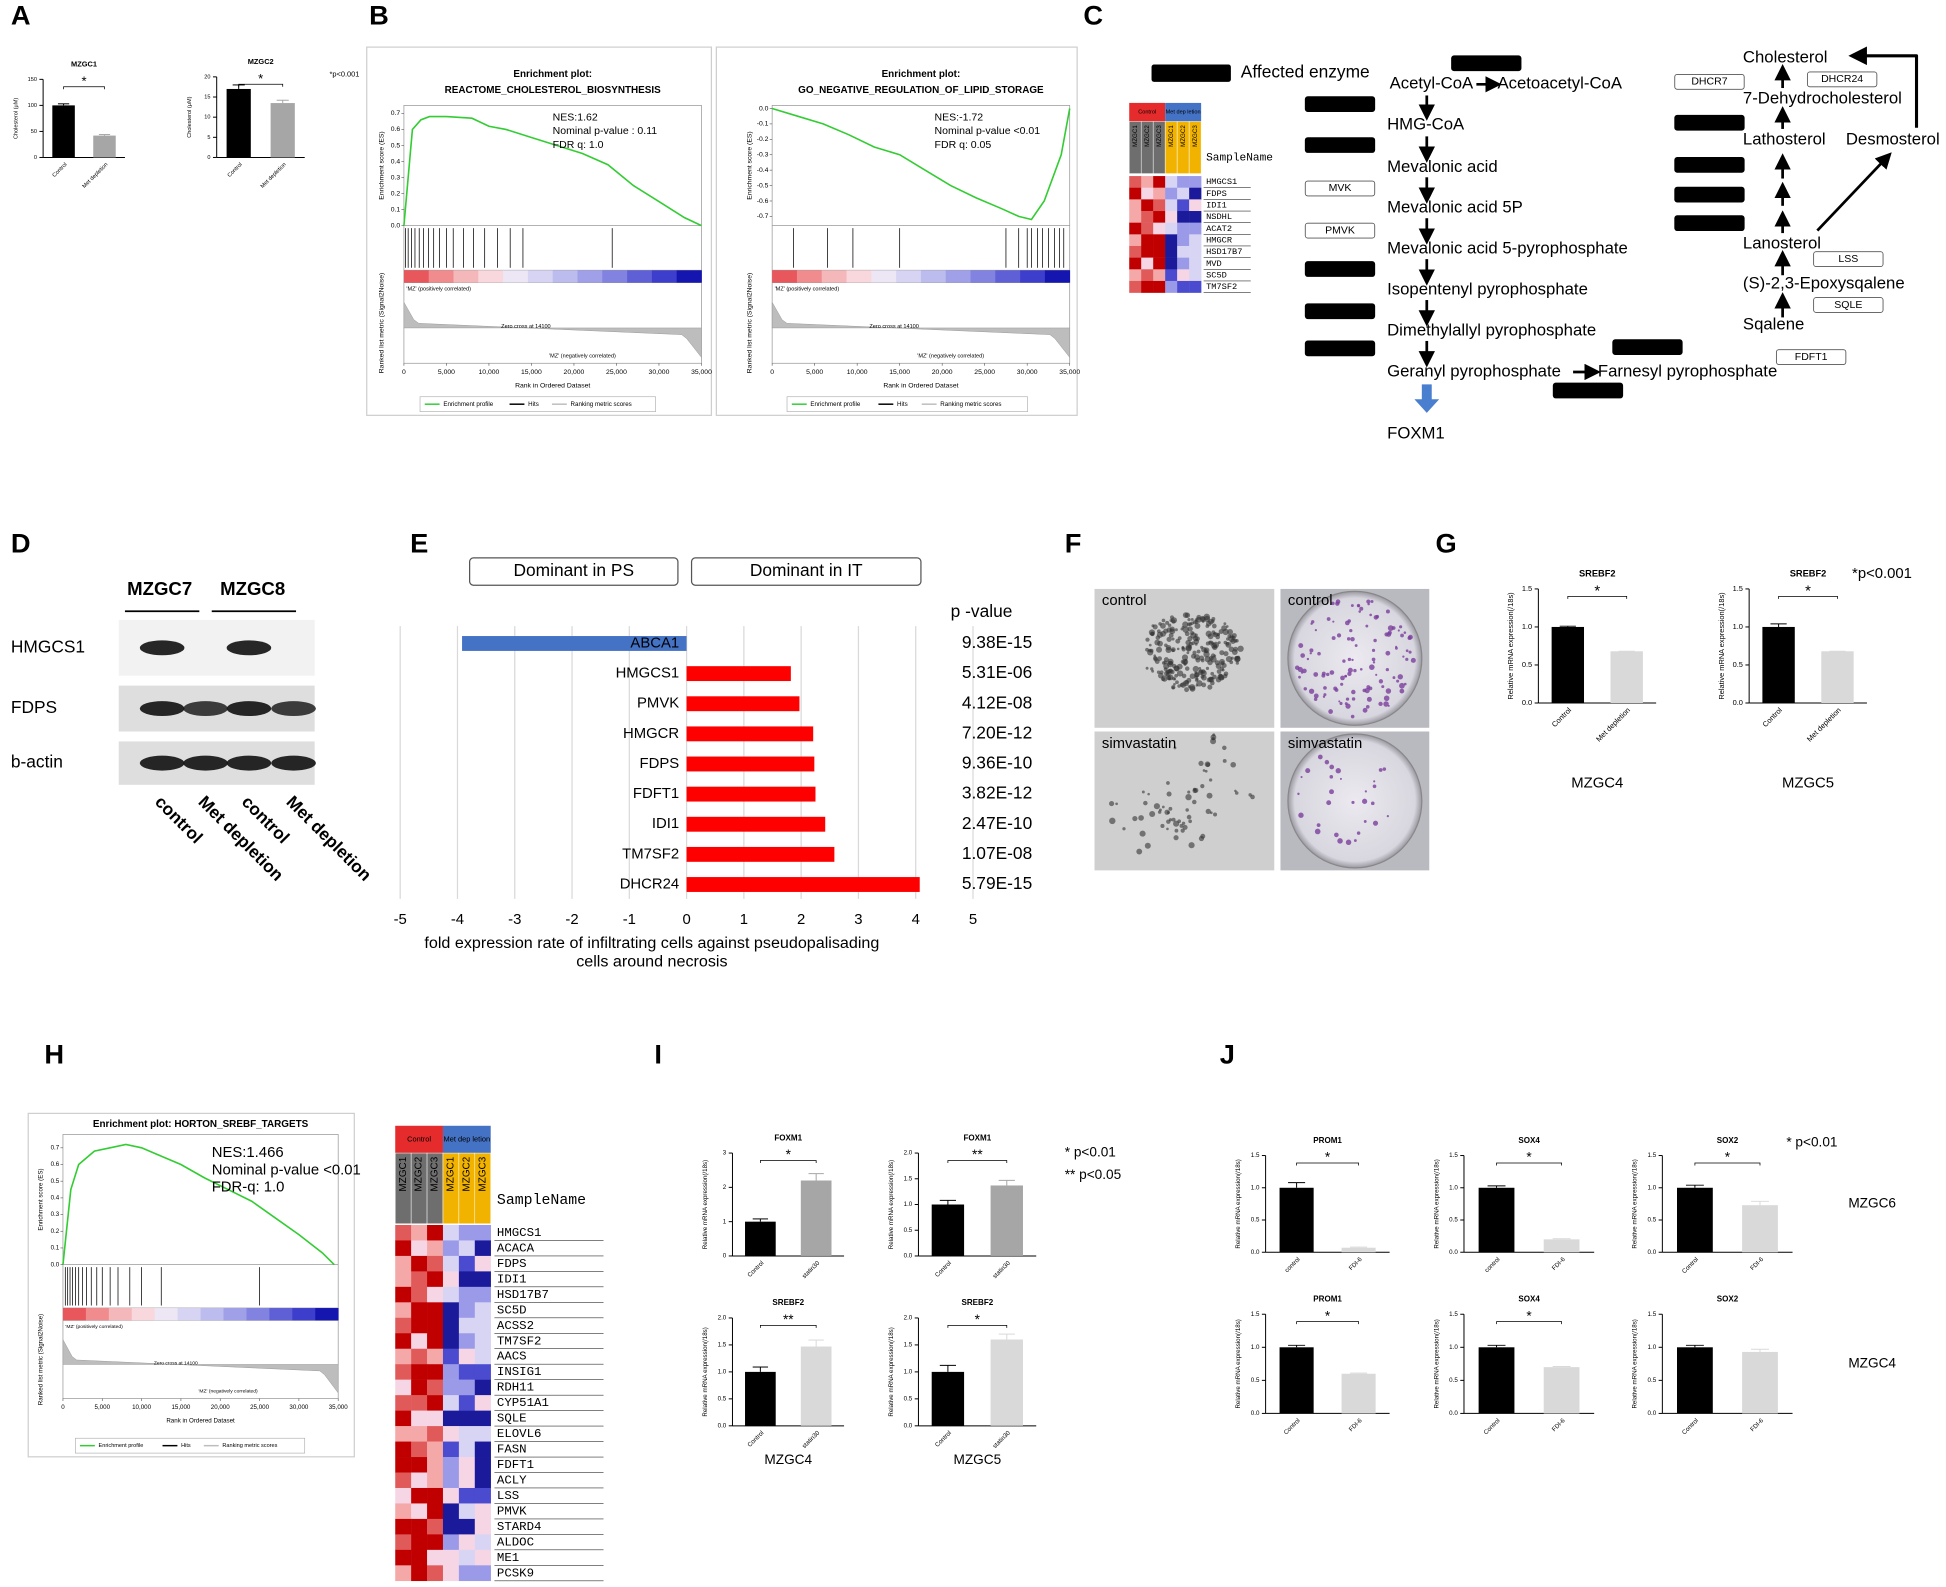 This screenshot has width=1946, height=1587. What do you see at coordinates (705, 1371) in the screenshot?
I see `y-axis-label: Relative mRNA expression(/18s)` at bounding box center [705, 1371].